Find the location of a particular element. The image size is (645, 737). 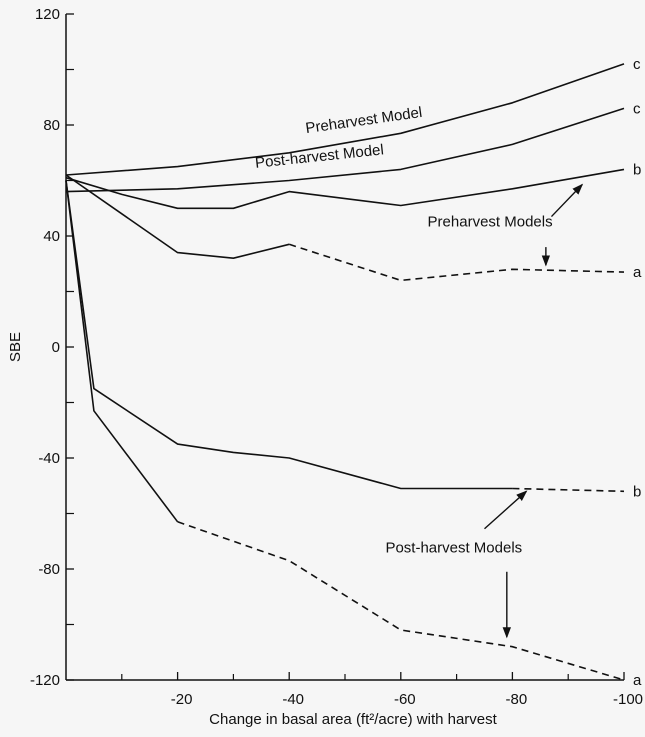

y-tick-label: -120 is located at coordinates (45, 680).